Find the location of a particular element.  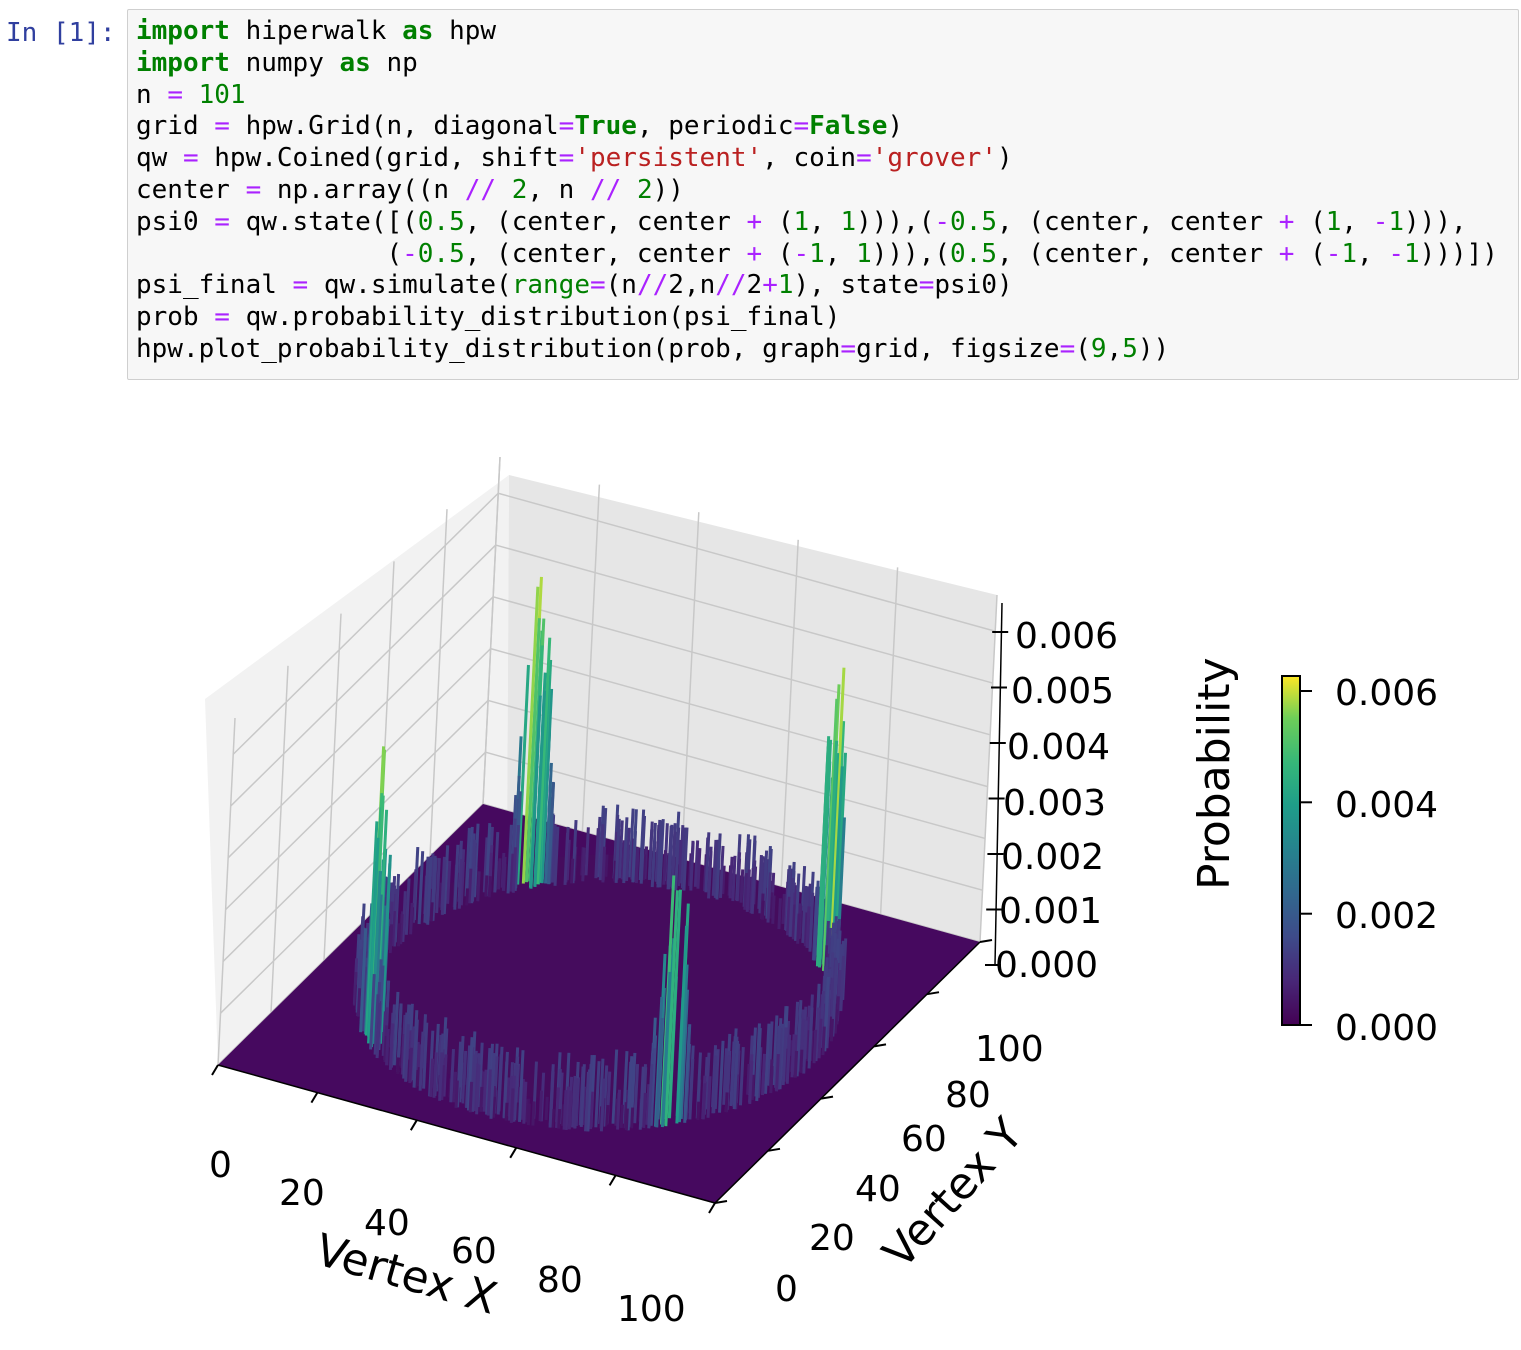

code-line: center = np.array((n // 2, n // 2)) is located at coordinates (817, 191).